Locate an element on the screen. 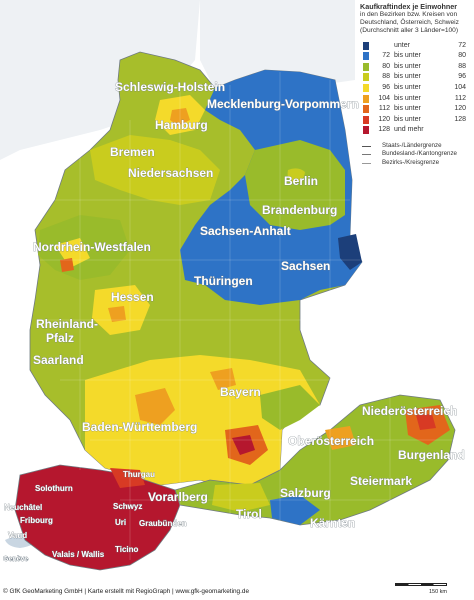  label-berlin: Berlin is located at coordinates (301, 181).